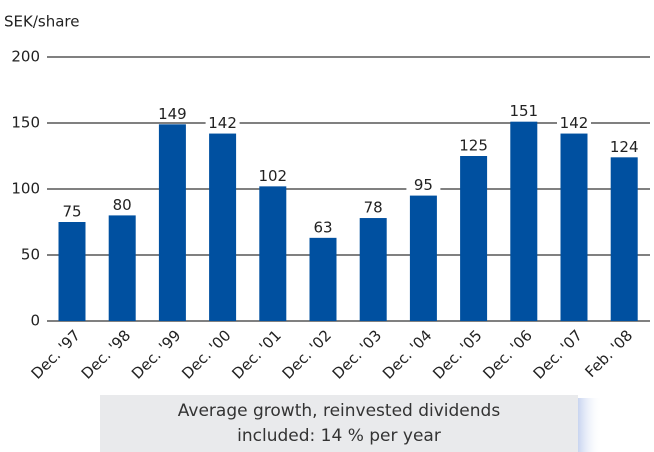  What do you see at coordinates (339, 411) in the screenshot?
I see `note-line: Average growth, reinvested dividends` at bounding box center [339, 411].